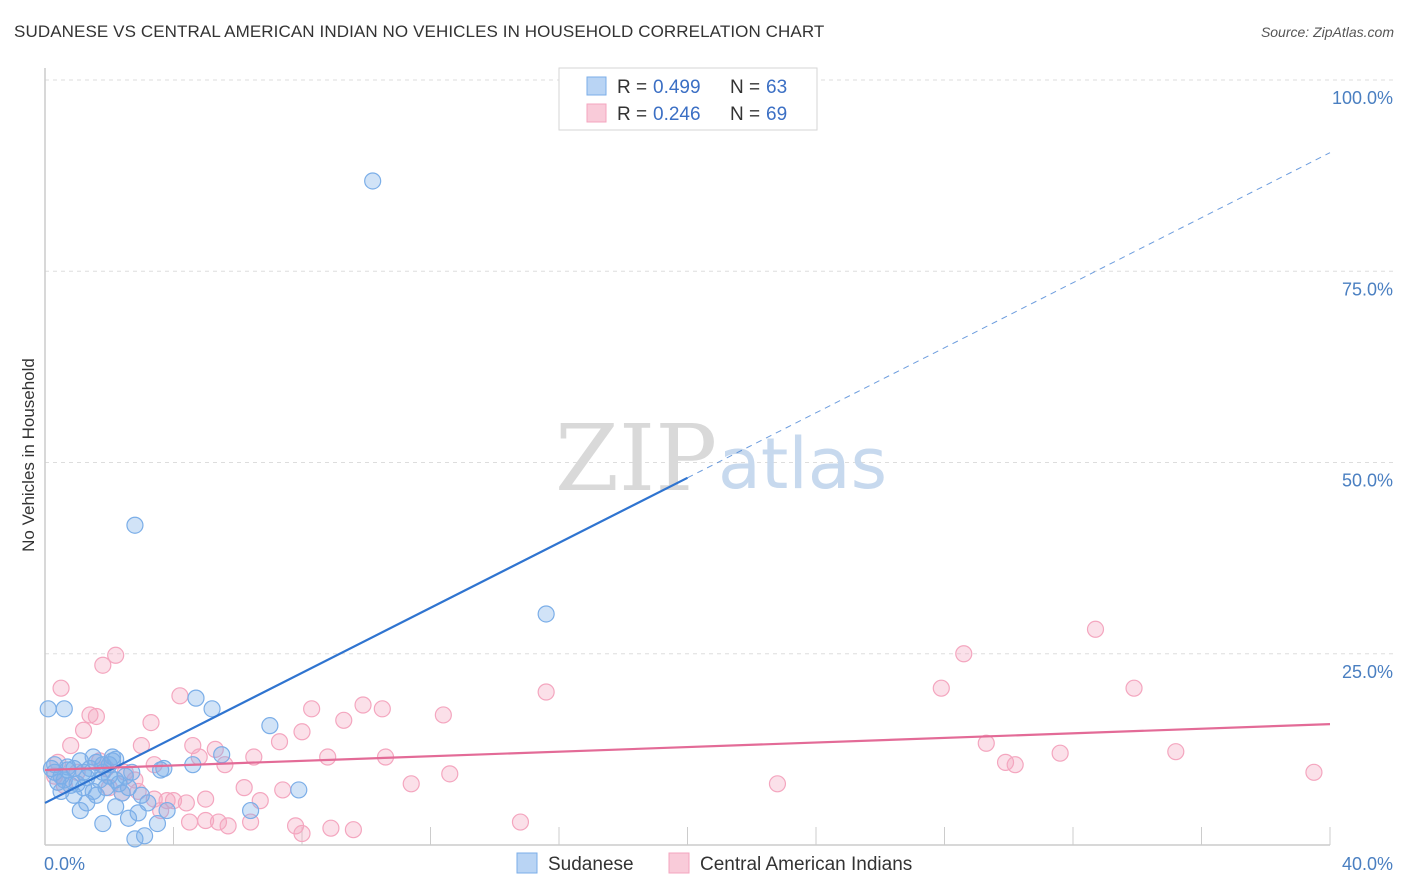 This screenshot has height=892, width=1406. Describe the element at coordinates (596, 86) in the screenshot. I see `legend-swatch-sudanese` at that location.